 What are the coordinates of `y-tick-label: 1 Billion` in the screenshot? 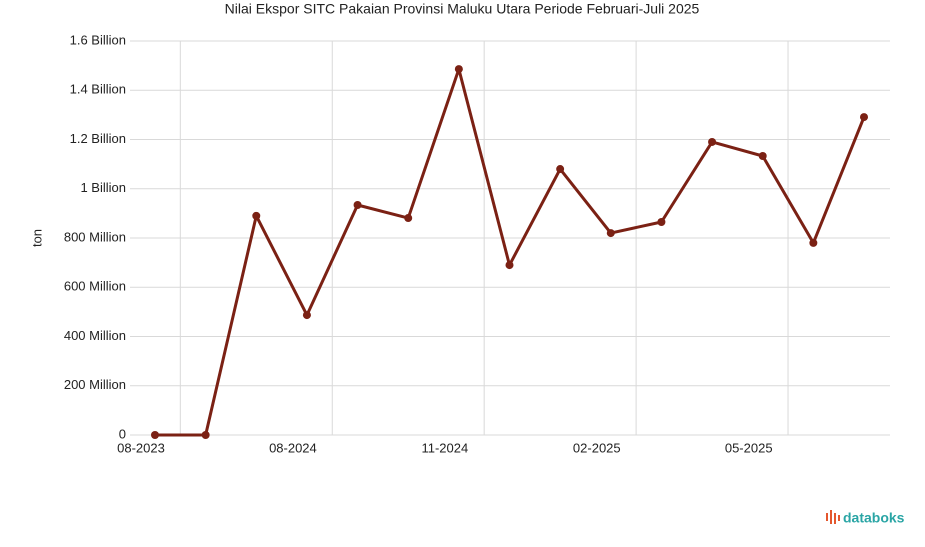 It's located at (103, 187).